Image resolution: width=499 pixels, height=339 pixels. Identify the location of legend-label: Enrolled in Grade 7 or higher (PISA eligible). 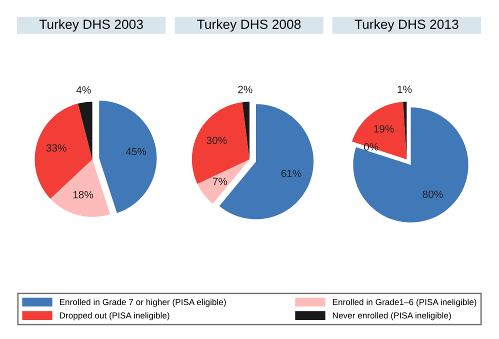
(143, 302).